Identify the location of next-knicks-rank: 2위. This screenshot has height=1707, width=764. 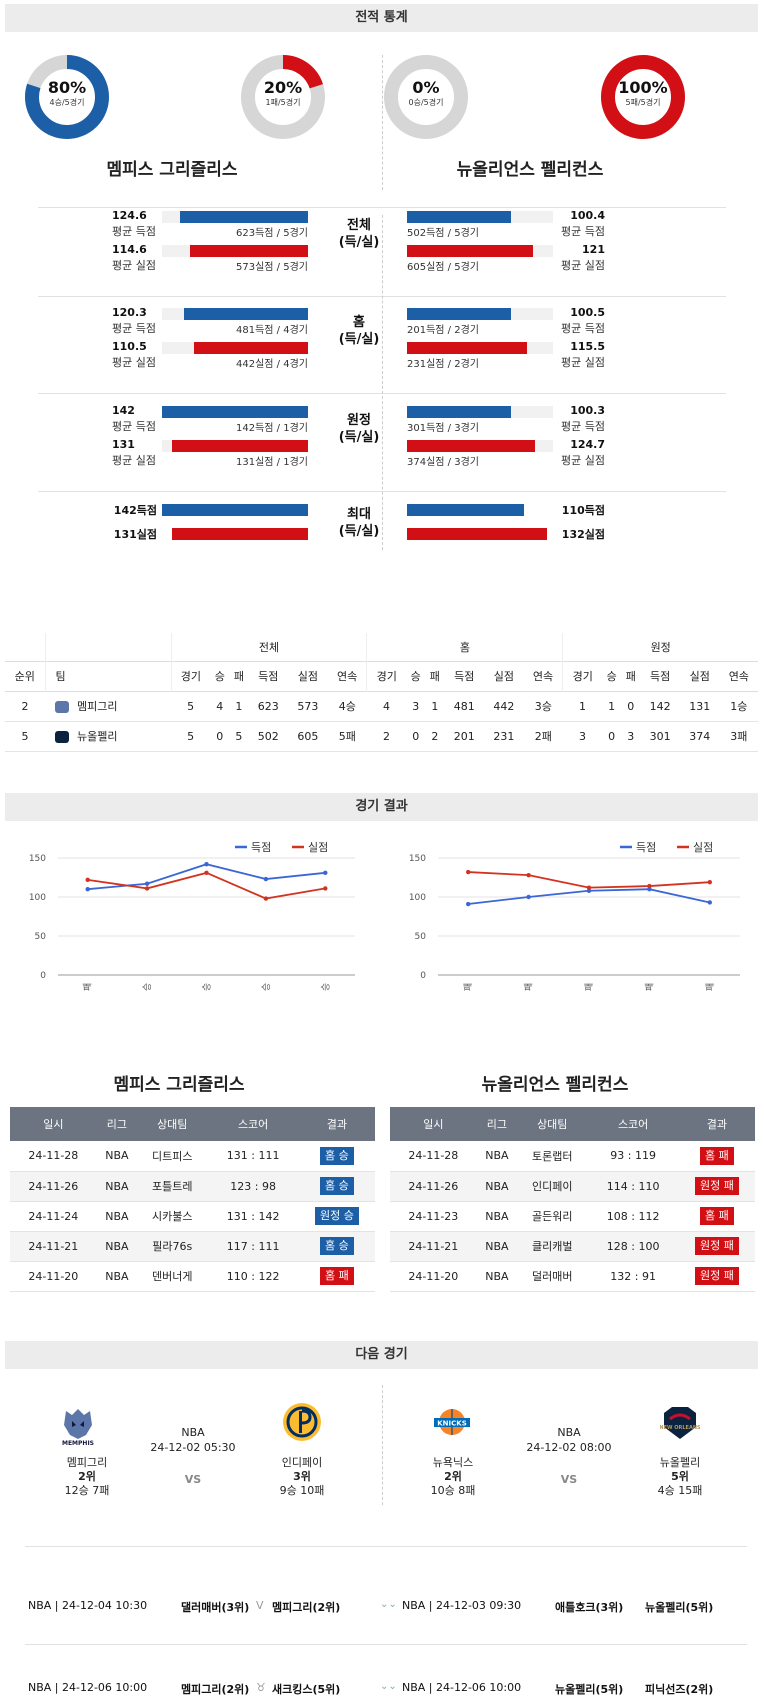
(453, 1476).